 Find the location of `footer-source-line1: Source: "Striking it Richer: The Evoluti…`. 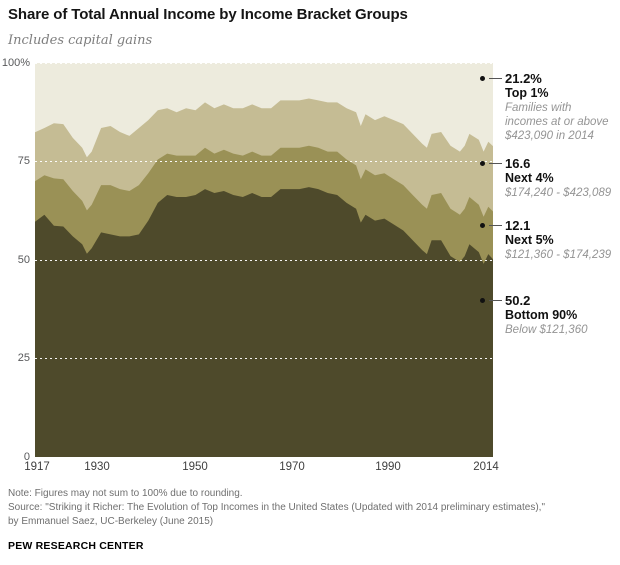

footer-source-line1: Source: "Striking it Richer: The Evoluti… is located at coordinates (276, 507).